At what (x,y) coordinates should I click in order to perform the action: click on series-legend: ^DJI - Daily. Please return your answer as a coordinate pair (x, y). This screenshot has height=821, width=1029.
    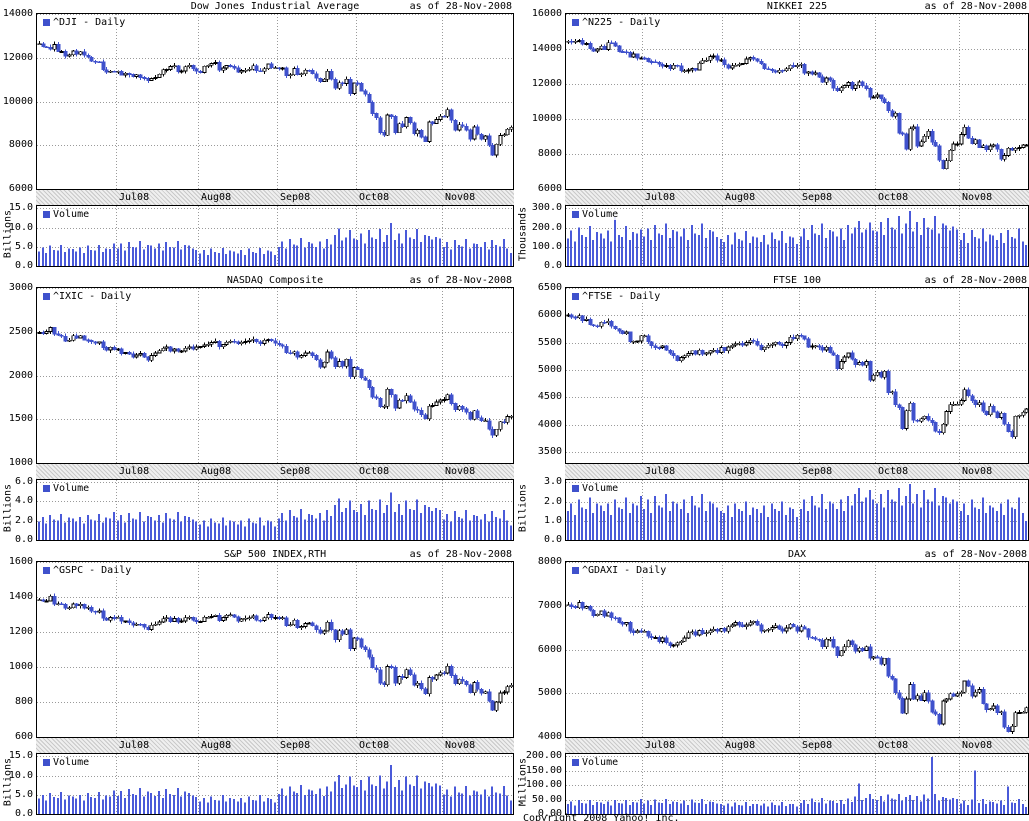
    Looking at the image, I should click on (84, 22).